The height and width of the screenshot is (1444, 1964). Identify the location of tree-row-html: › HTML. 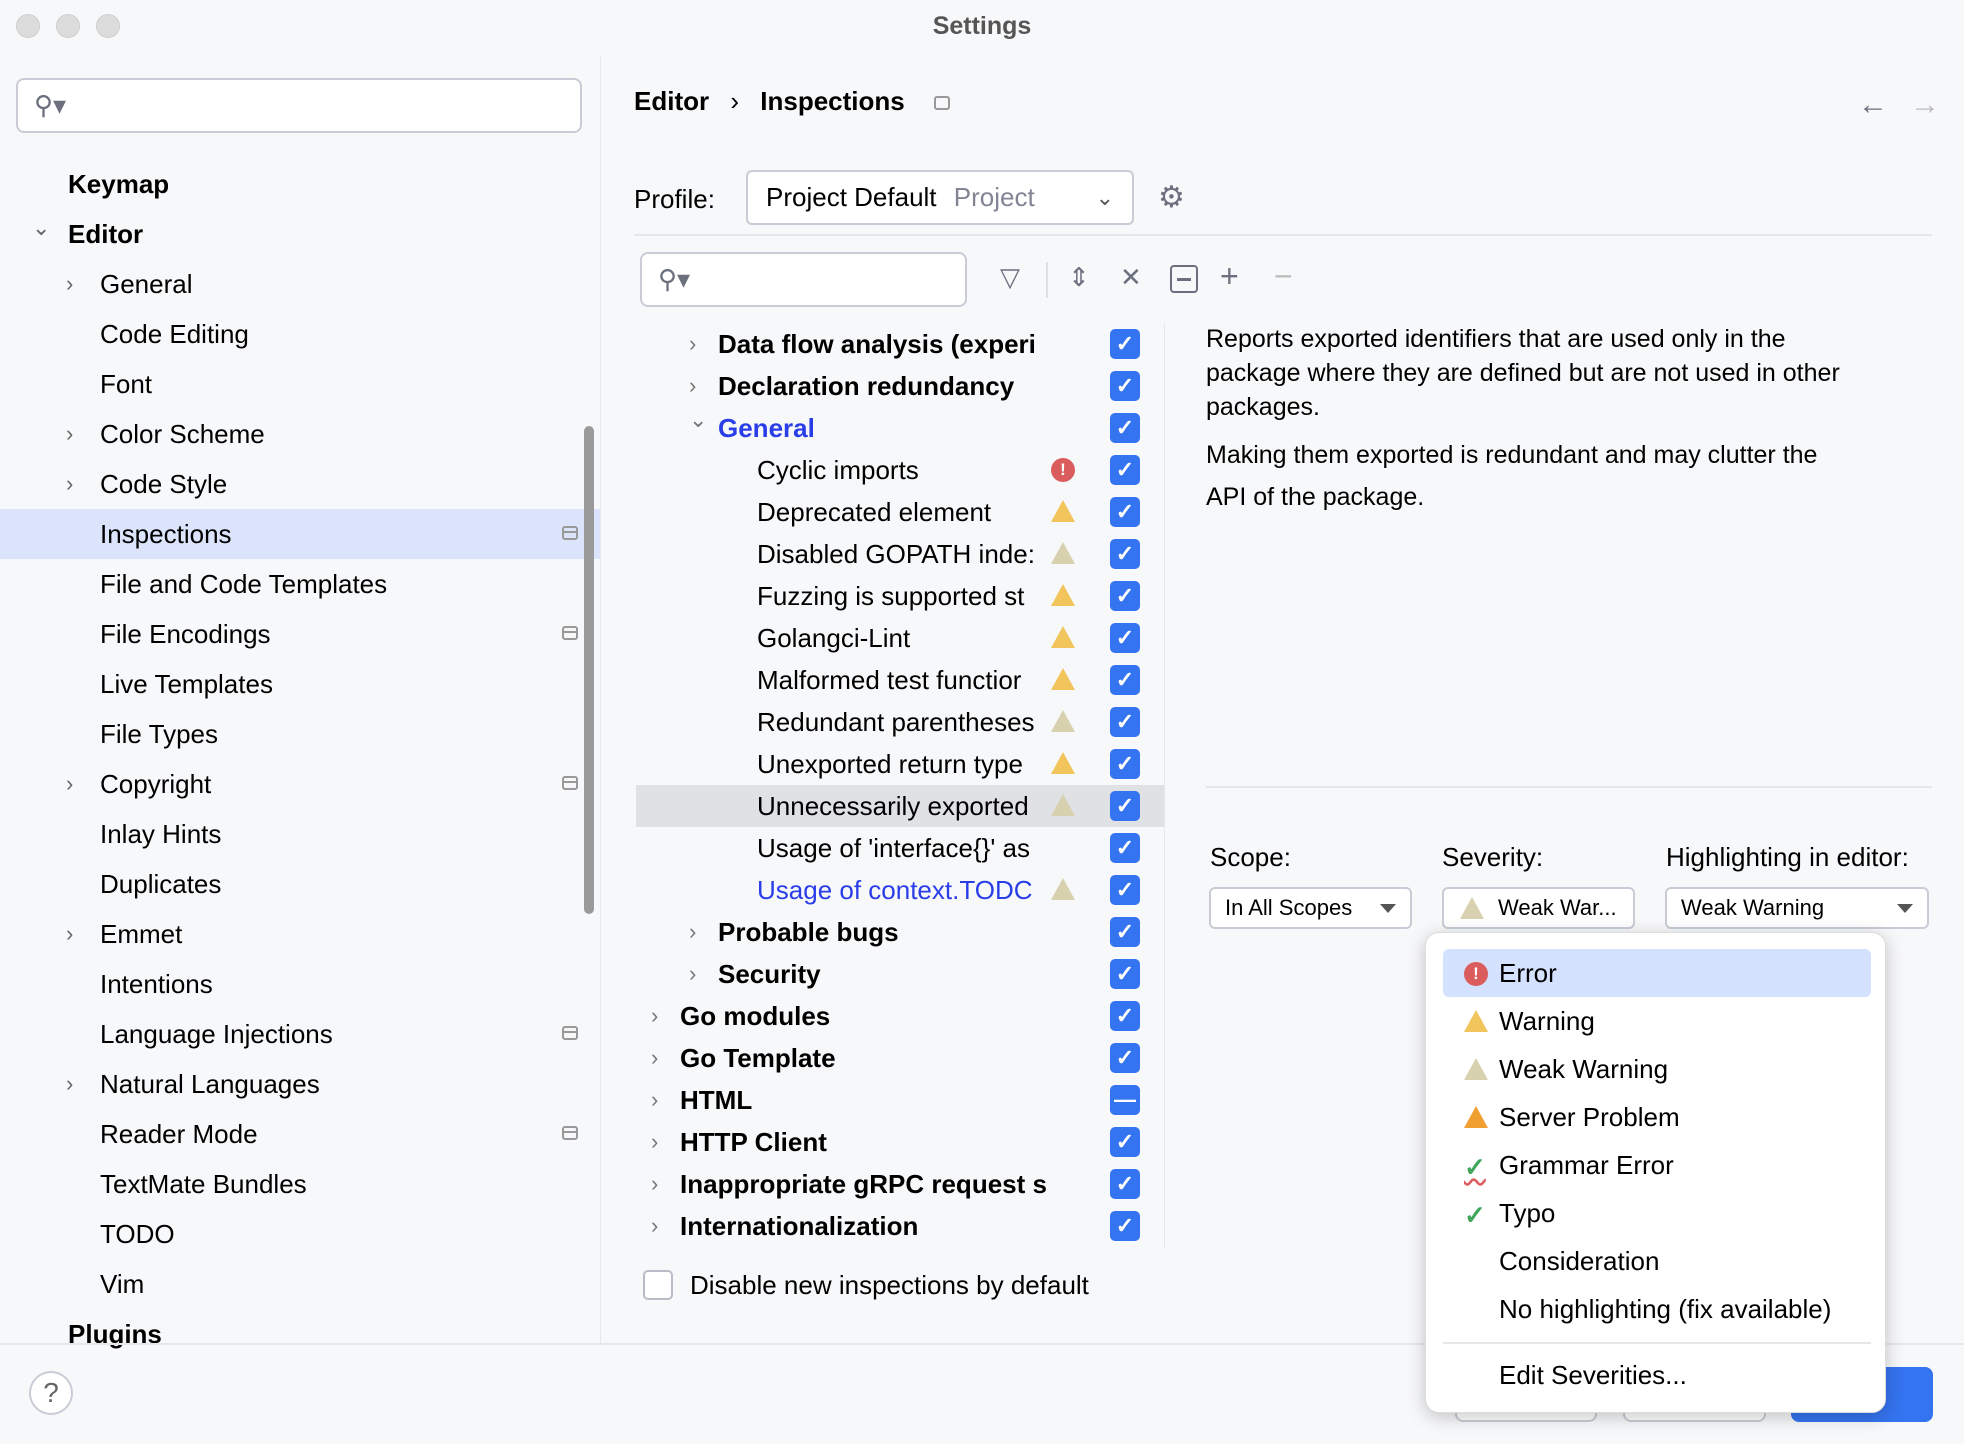
(900, 1100).